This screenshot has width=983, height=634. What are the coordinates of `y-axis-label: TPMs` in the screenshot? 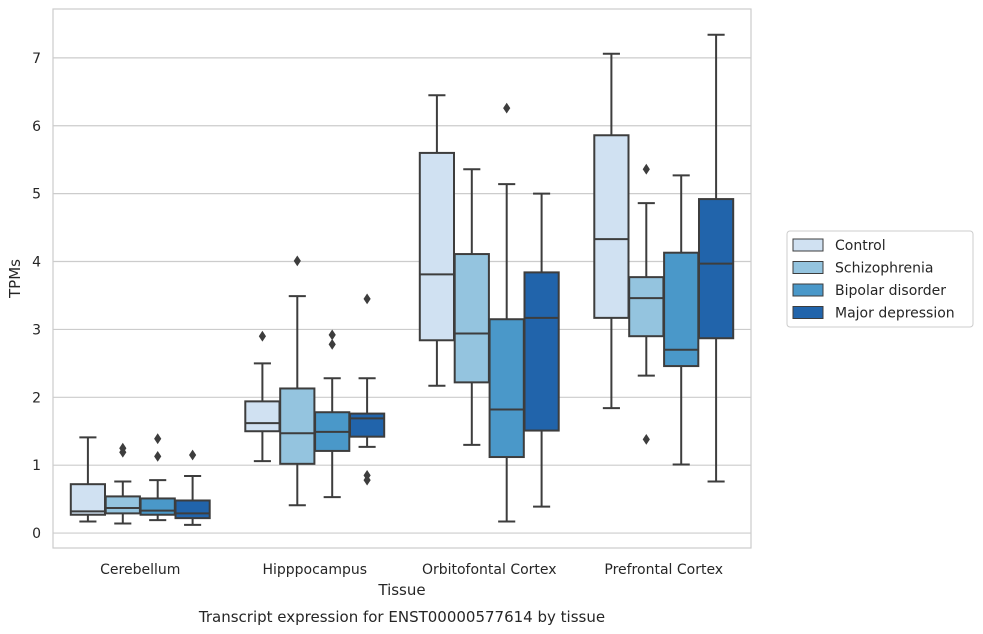 It's located at (15, 279).